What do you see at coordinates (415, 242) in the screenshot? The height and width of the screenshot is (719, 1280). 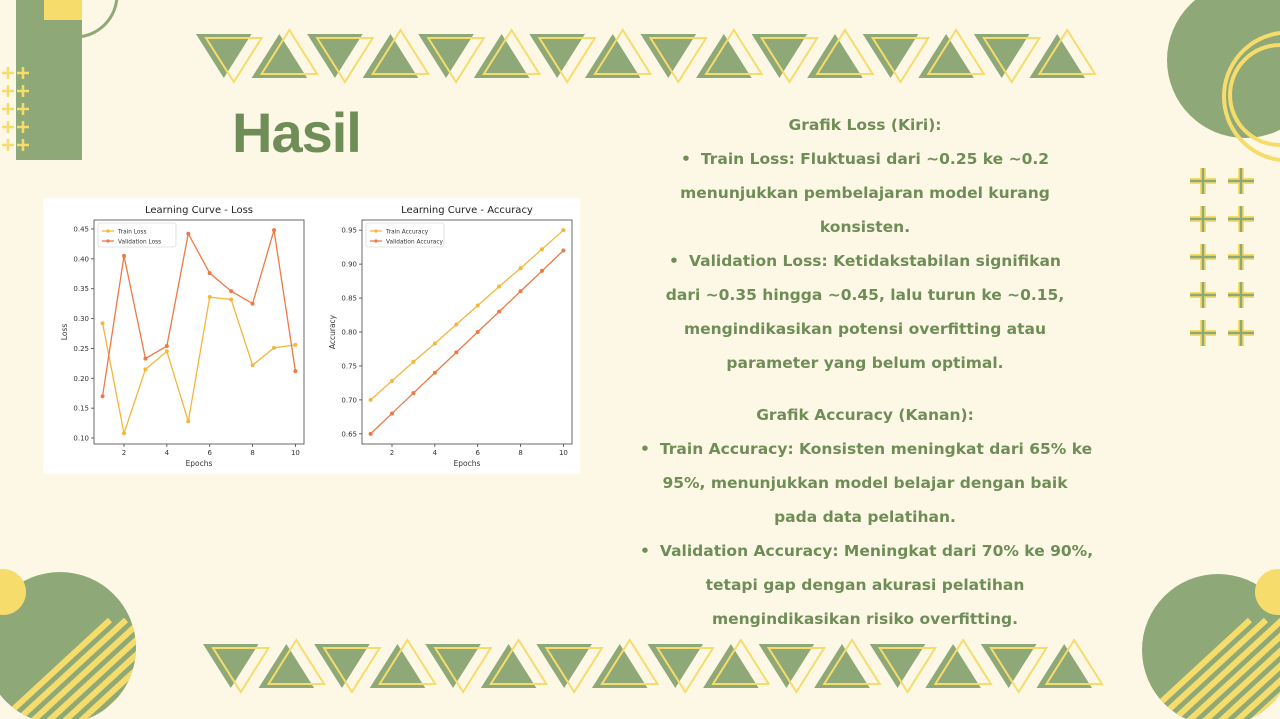 I see `legend-label: Validation Accuracy` at bounding box center [415, 242].